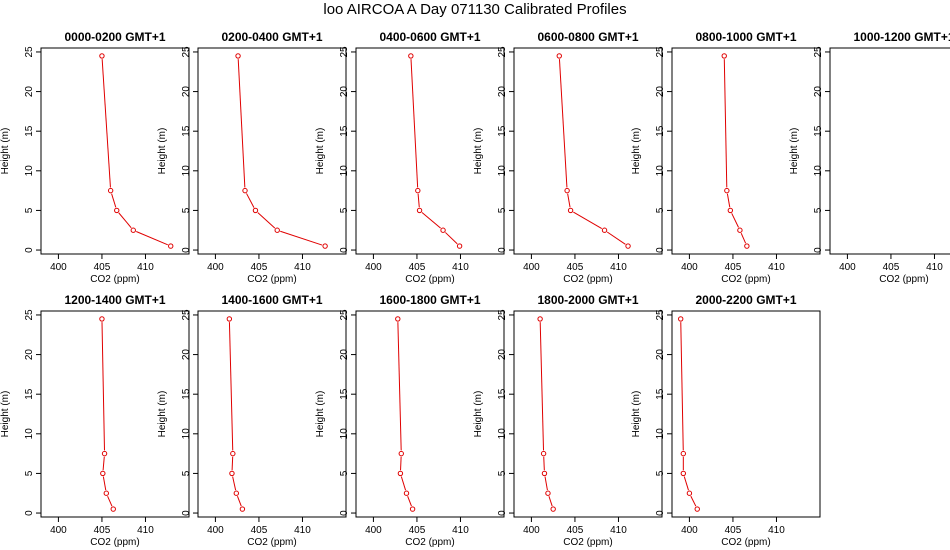 This screenshot has height=550, width=950. Describe the element at coordinates (429, 300) in the screenshot. I see `panel-title: 1600-1800 GMT+1` at that location.